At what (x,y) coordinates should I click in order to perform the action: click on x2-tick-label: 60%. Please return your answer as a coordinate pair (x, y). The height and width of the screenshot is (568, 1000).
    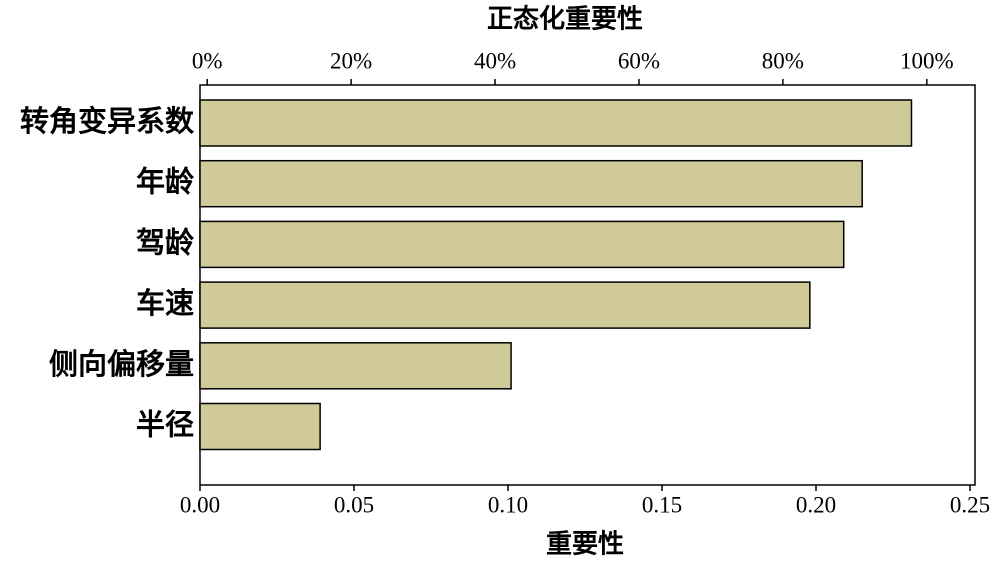
    Looking at the image, I should click on (639, 60).